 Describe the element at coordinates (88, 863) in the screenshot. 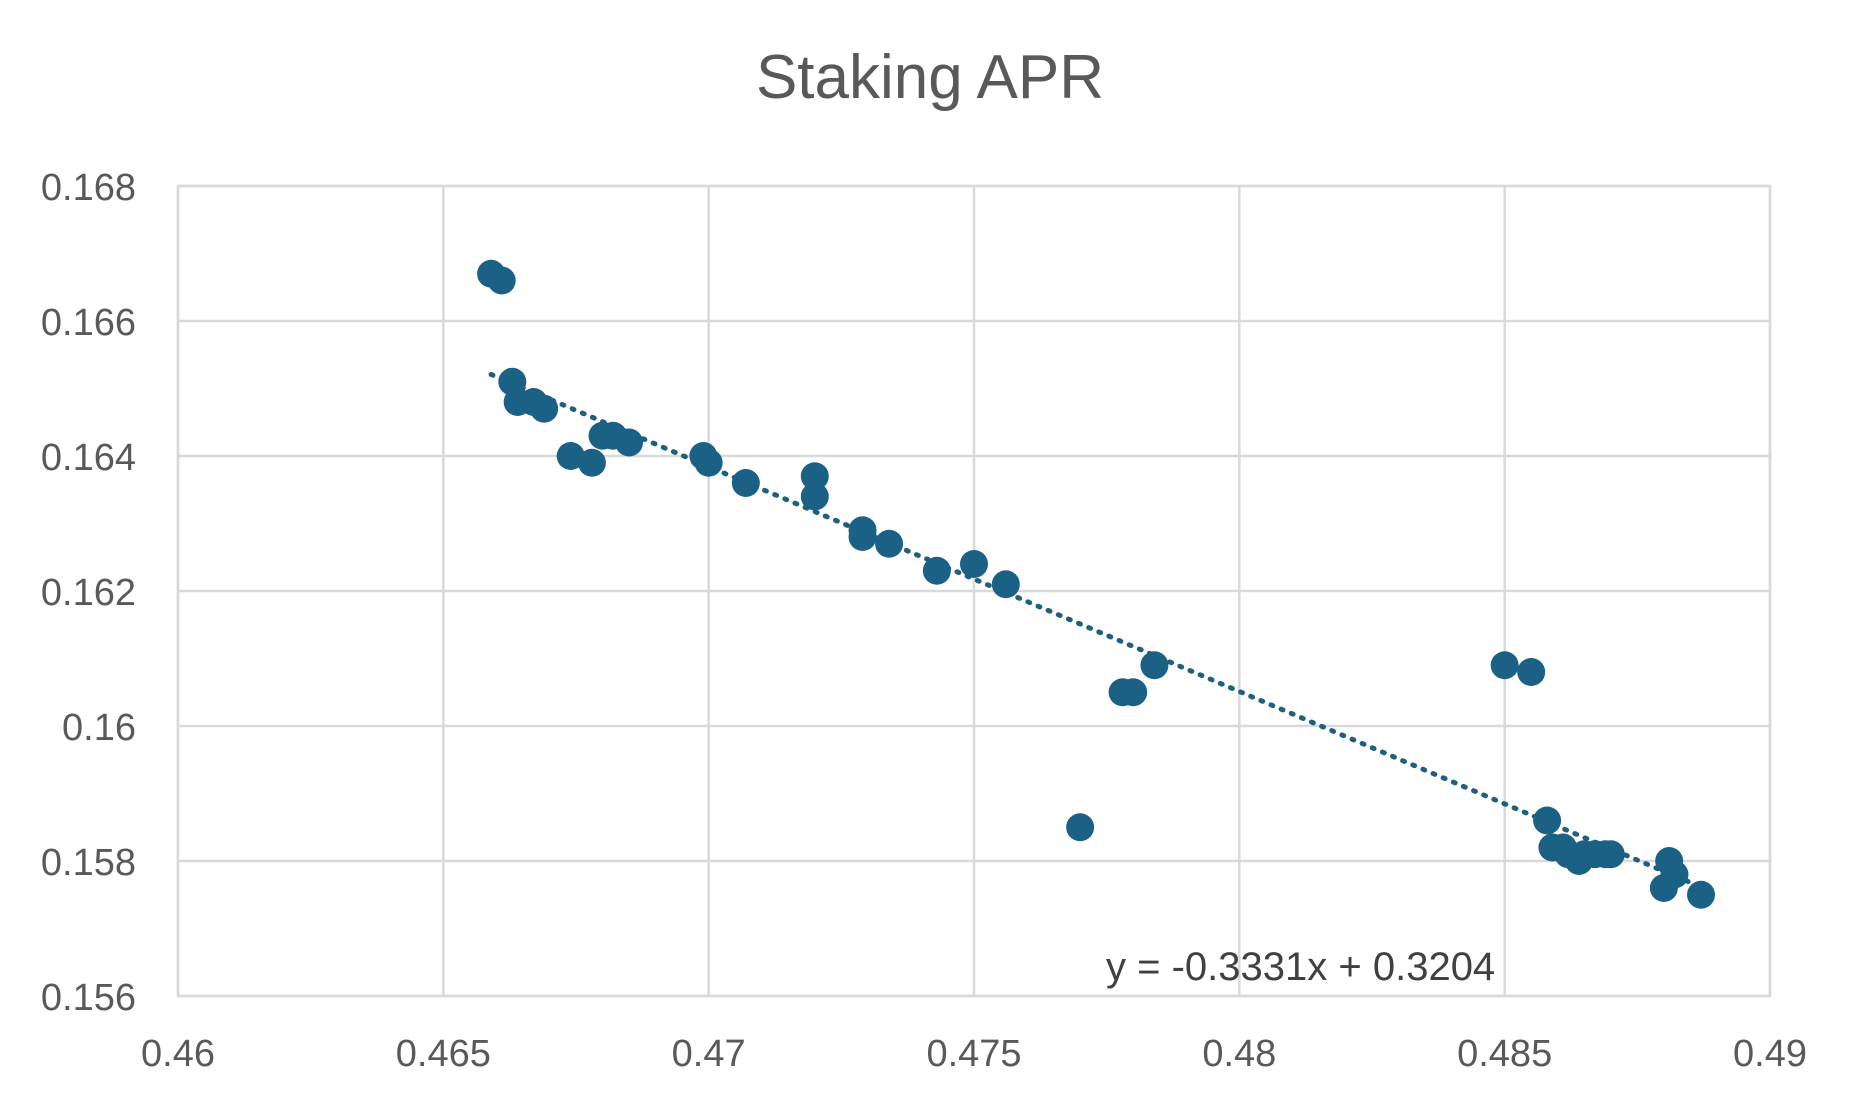

I see `y-tick-label: 0.158` at that location.